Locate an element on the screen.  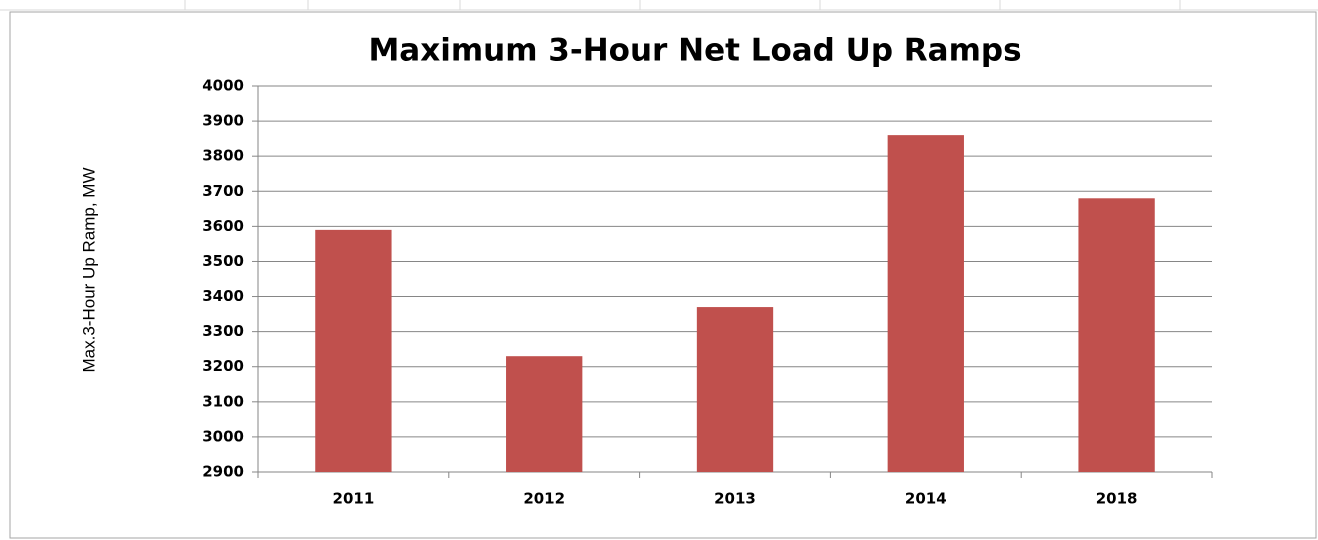
y-tick-label: 3900 is located at coordinates (223, 121).